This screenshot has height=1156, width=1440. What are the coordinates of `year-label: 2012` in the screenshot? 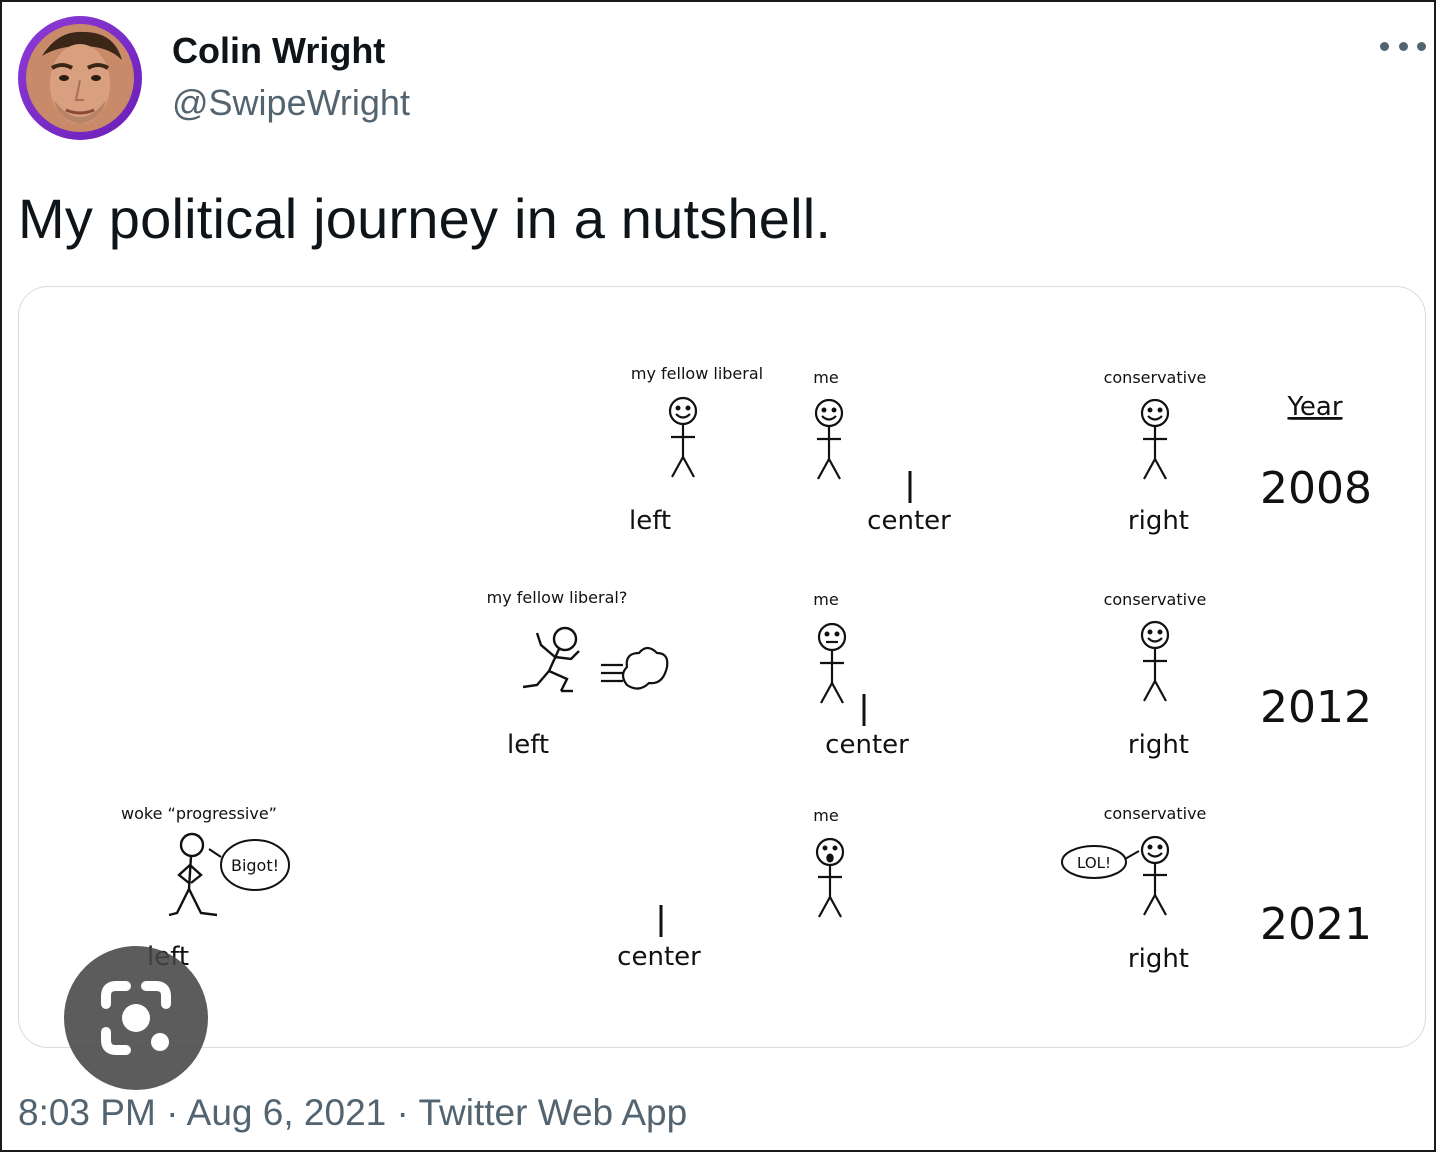 It's located at (1316, 707).